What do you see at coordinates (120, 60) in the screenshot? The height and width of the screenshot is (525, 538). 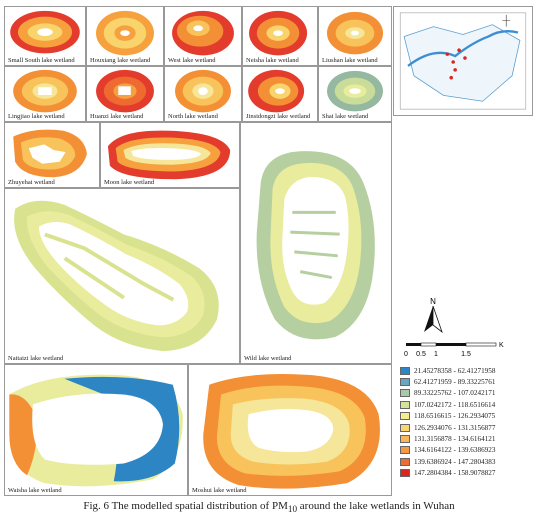 I see `panel-label: Houxiang lake wetland` at bounding box center [120, 60].